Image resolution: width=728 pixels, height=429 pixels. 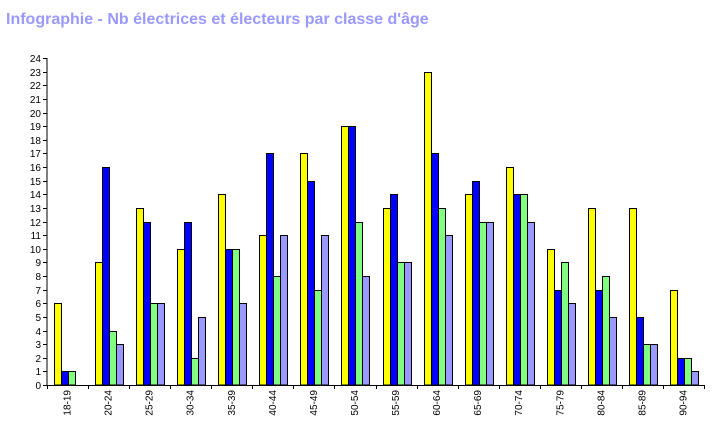 I want to click on y-tick-label: 23, so click(x=36, y=73).